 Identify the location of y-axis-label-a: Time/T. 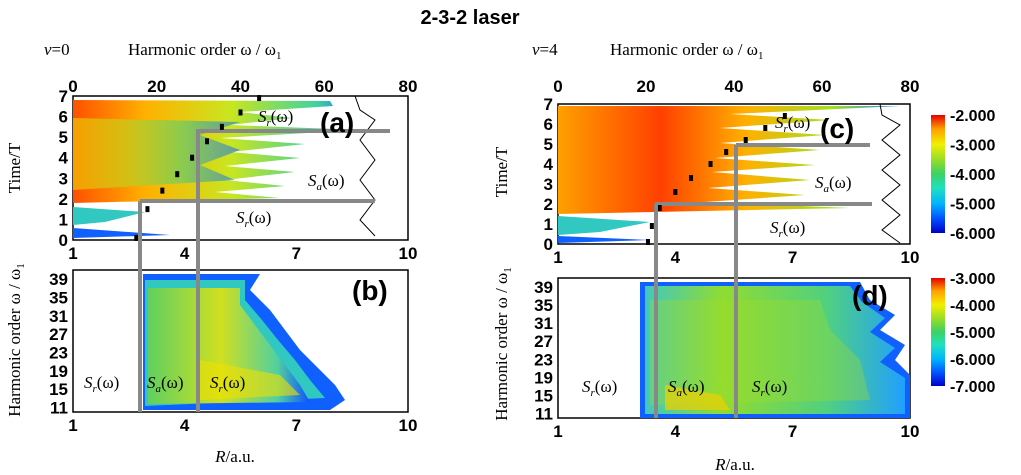
(14, 167).